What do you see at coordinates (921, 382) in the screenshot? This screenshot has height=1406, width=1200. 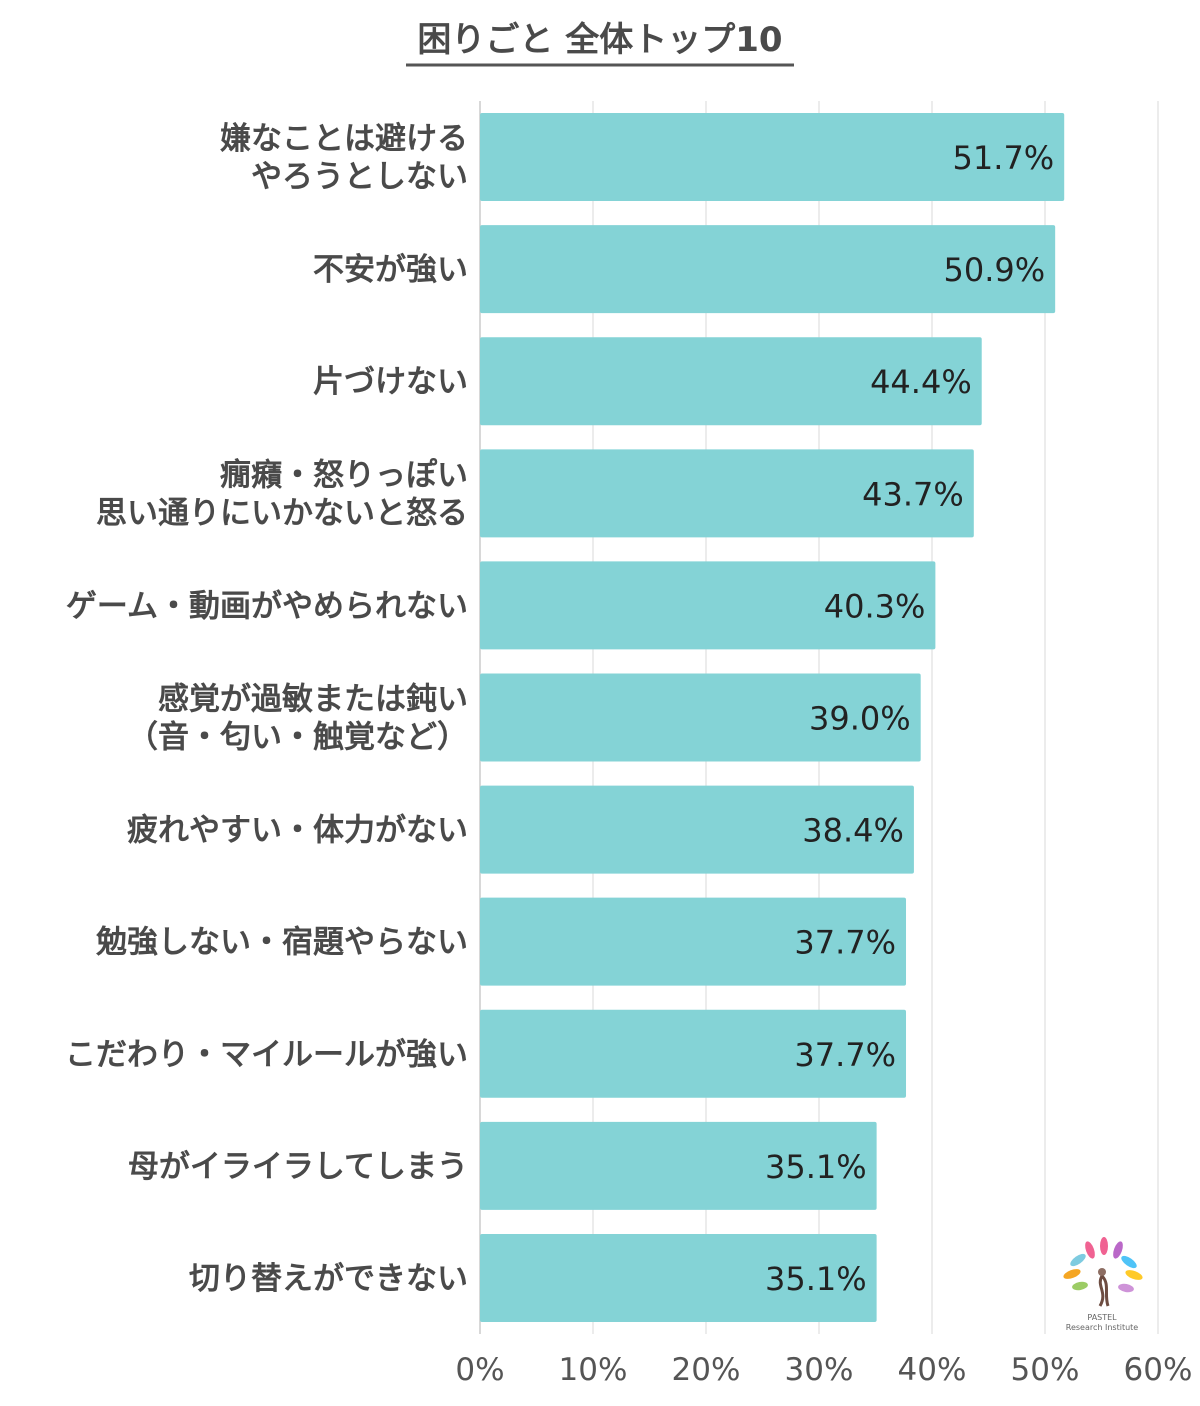 I see `bar-value-label: 44.4%` at bounding box center [921, 382].